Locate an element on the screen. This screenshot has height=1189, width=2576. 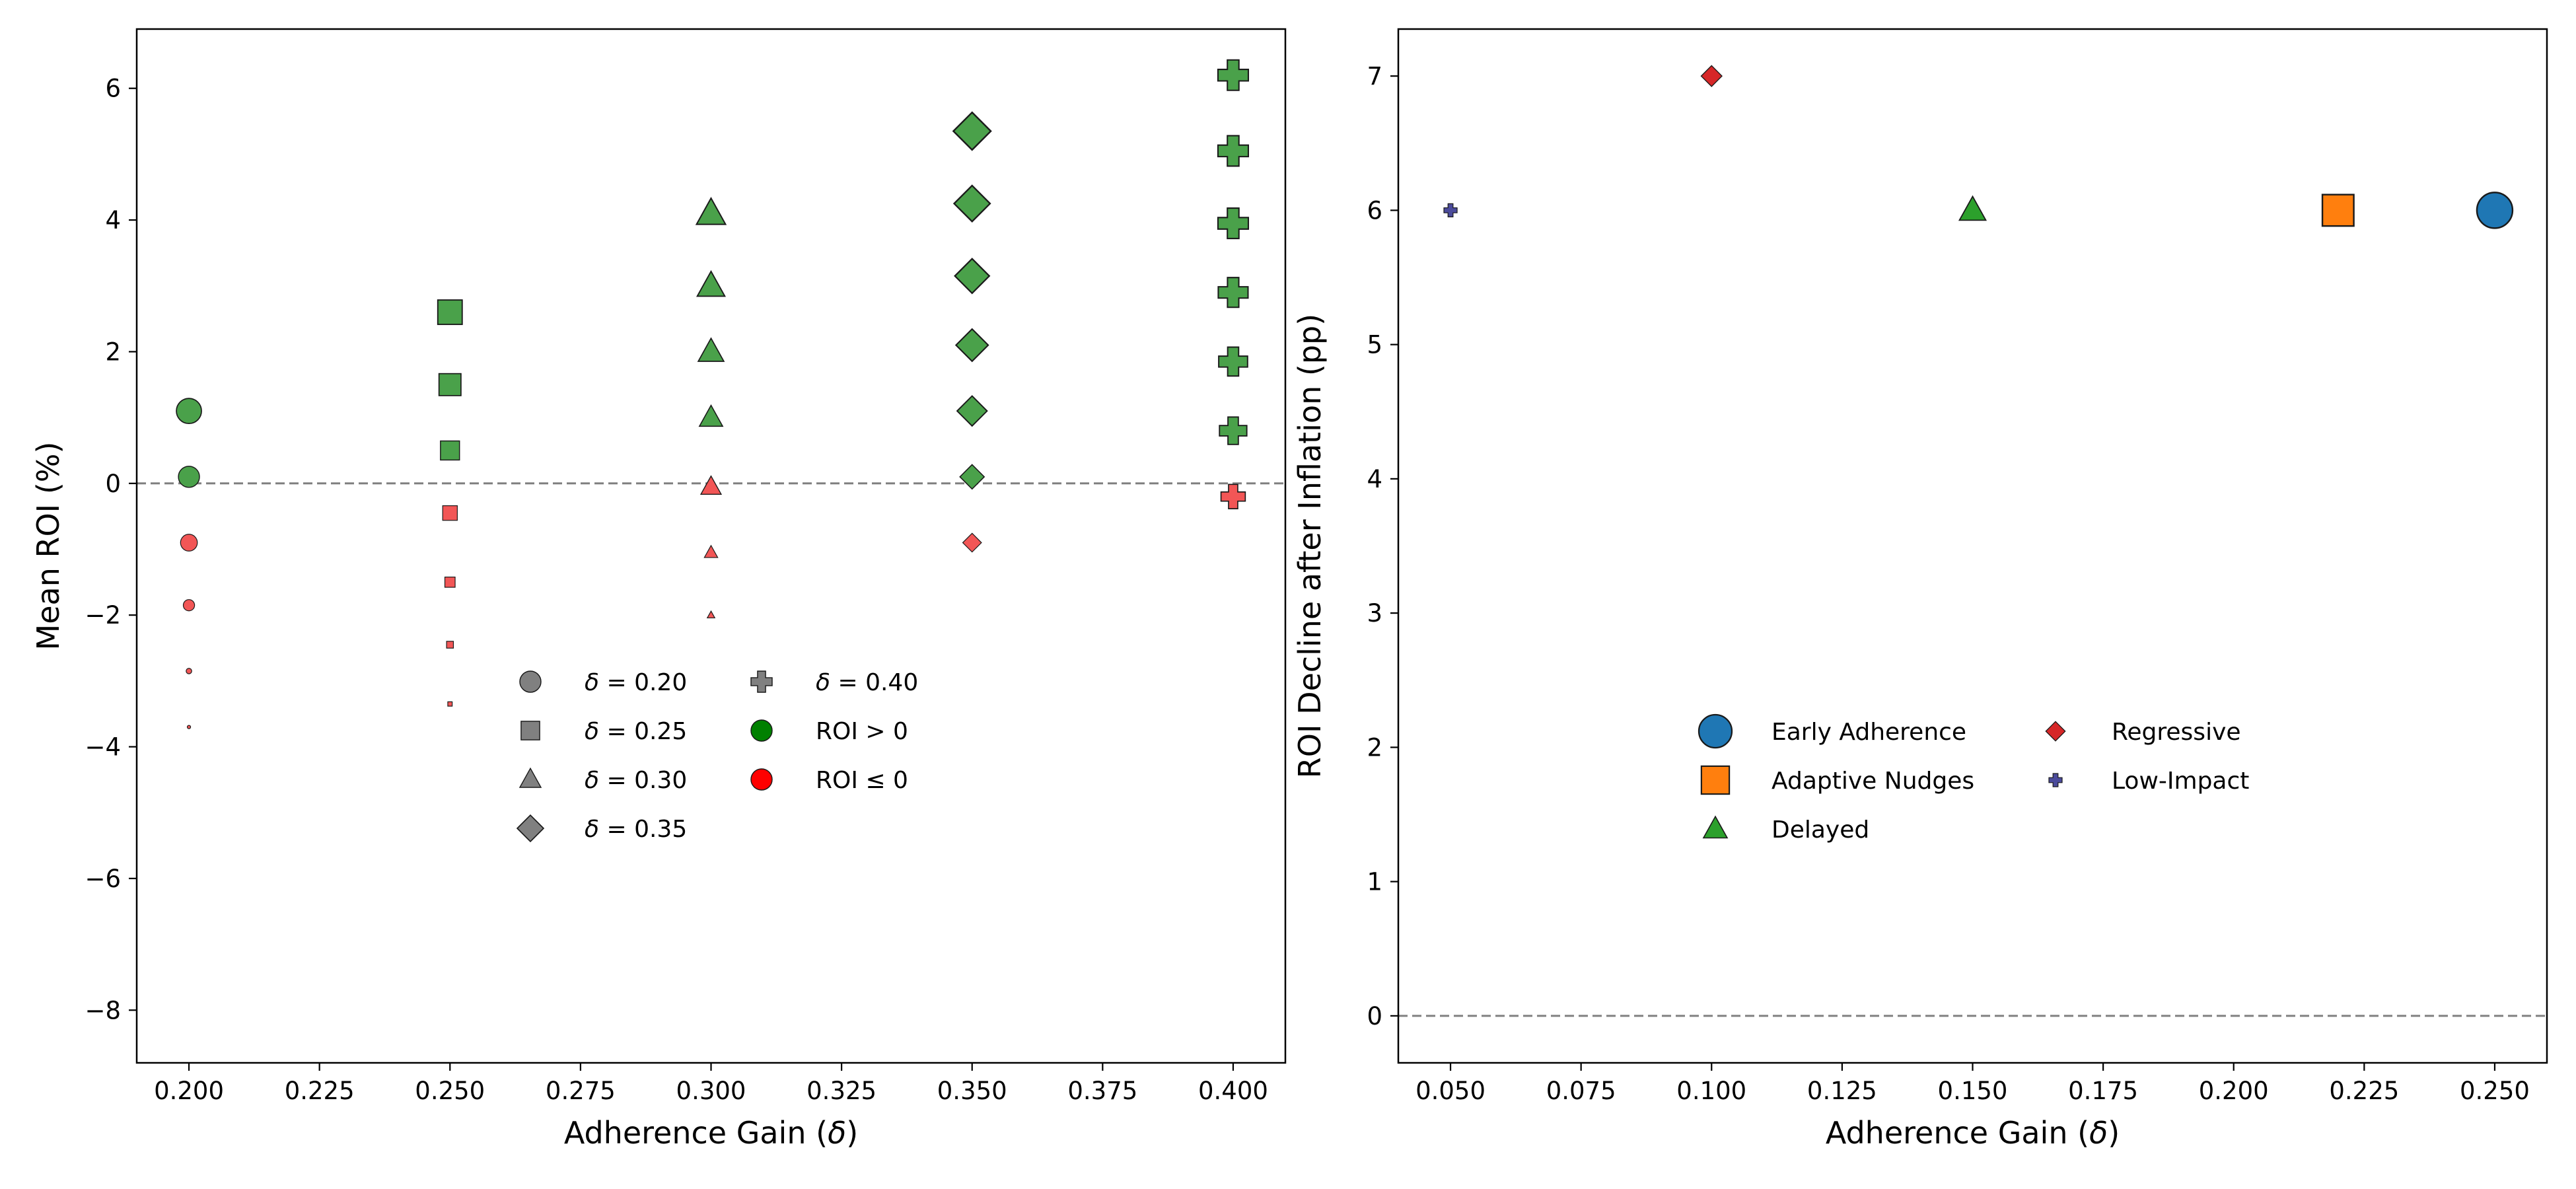
right-x-tick-label: 0.250 is located at coordinates (2495, 1091).